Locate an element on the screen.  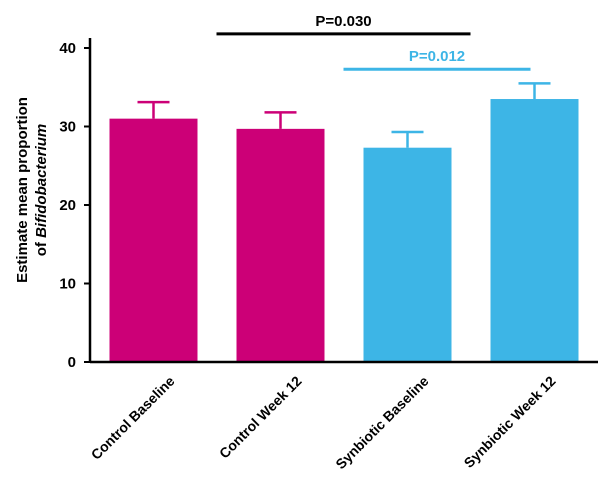
x-tick-label-4: Synbiotic Week 12 is located at coordinates (510, 422).